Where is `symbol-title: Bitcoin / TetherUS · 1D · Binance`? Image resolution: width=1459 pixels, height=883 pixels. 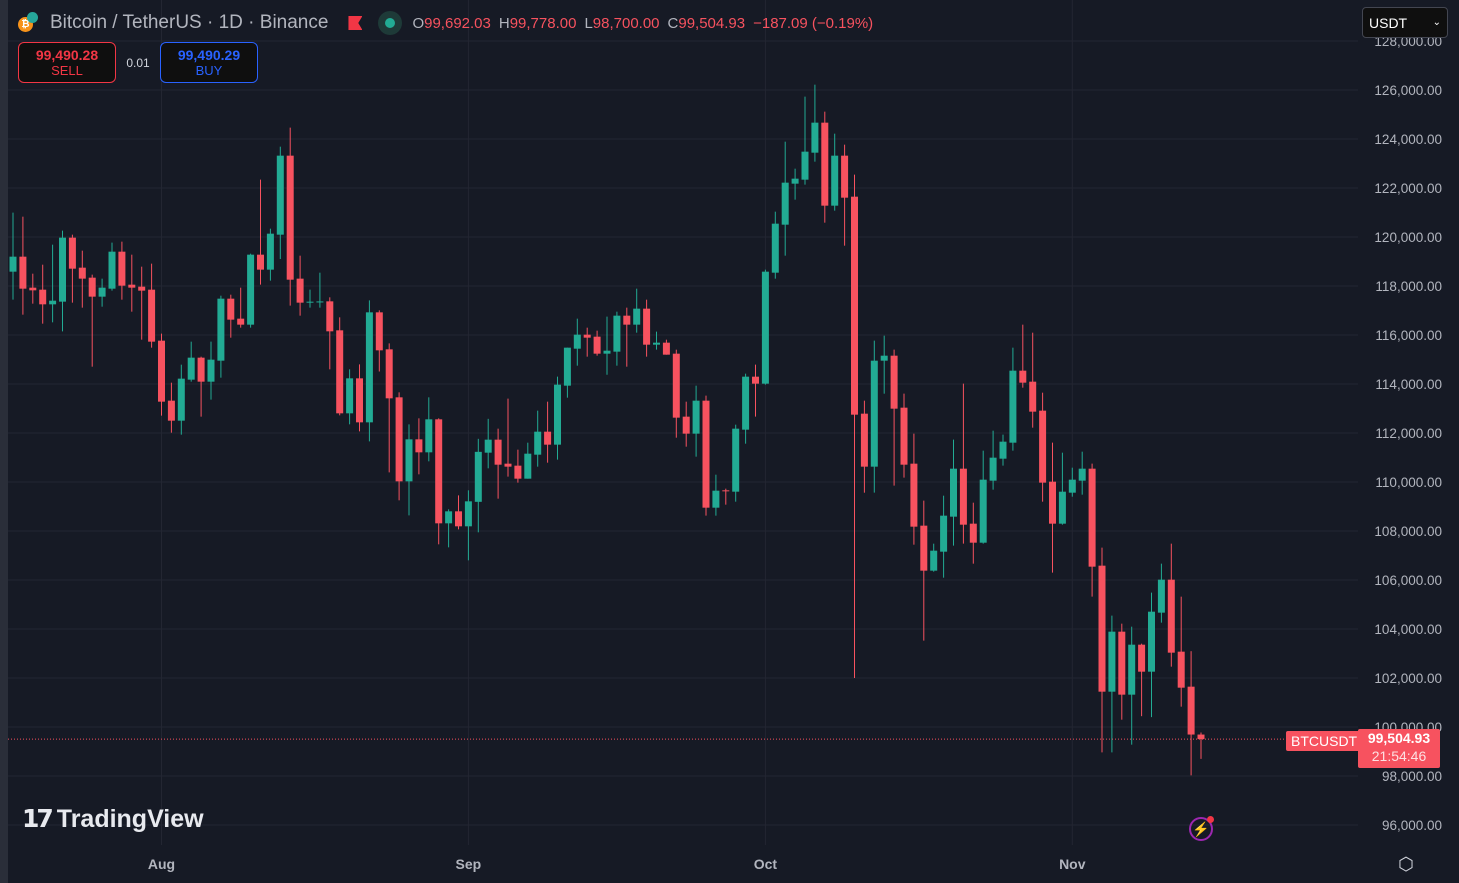 symbol-title: Bitcoin / TetherUS · 1D · Binance is located at coordinates (189, 22).